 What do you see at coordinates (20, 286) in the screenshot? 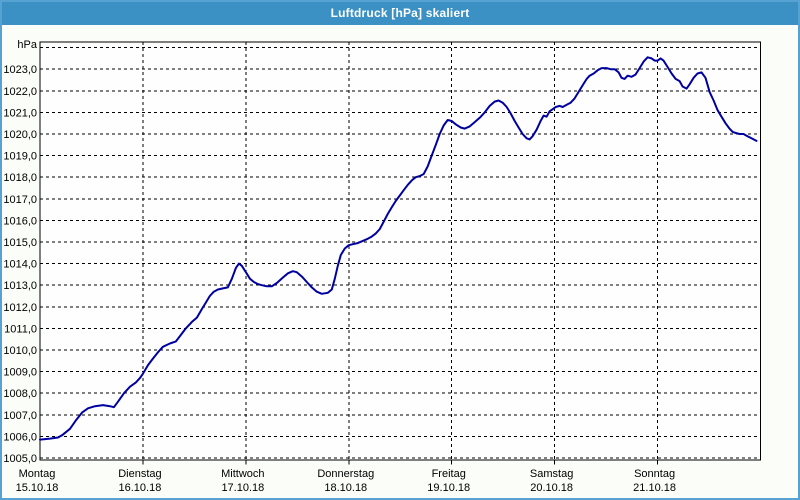
I see `y-tick-label: 1013,0` at bounding box center [20, 286].